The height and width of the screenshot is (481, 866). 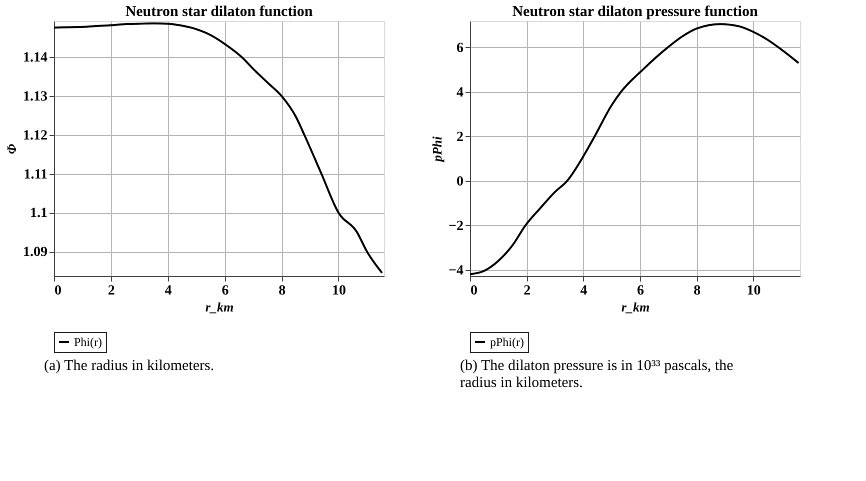 What do you see at coordinates (460, 92) in the screenshot?
I see `y-tick-label: 4` at bounding box center [460, 92].